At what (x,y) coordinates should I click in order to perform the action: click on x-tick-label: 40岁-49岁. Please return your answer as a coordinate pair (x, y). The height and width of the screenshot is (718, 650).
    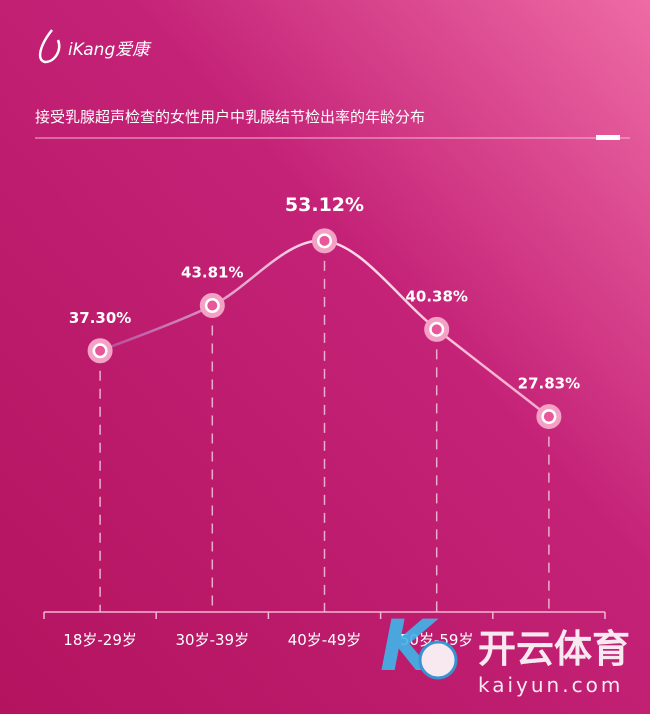
    Looking at the image, I should click on (325, 640).